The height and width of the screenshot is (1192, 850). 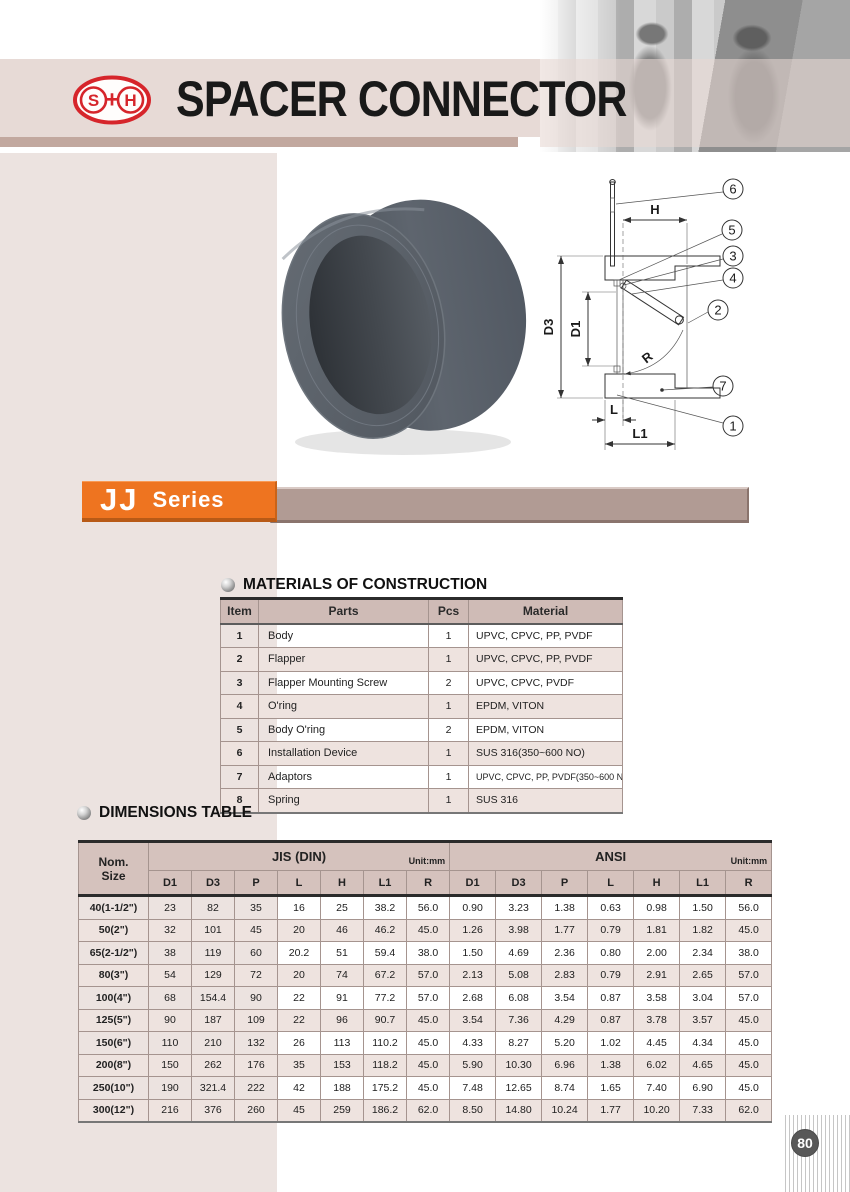 What do you see at coordinates (749, 975) in the screenshot?
I see `ansi-r: 57.0` at bounding box center [749, 975].